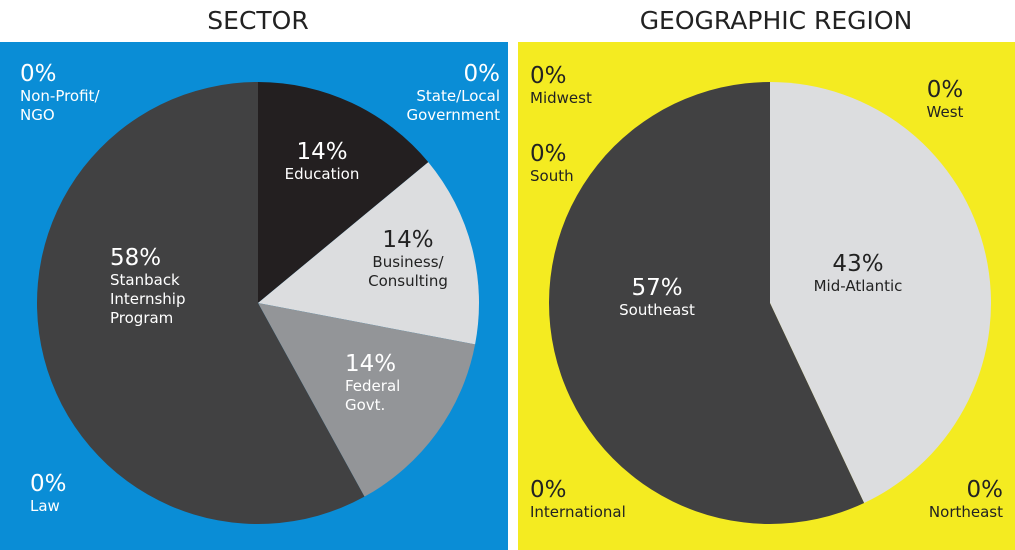 The width and height of the screenshot is (1015, 550). I want to click on category-label: Federal Govt., so click(373, 396).